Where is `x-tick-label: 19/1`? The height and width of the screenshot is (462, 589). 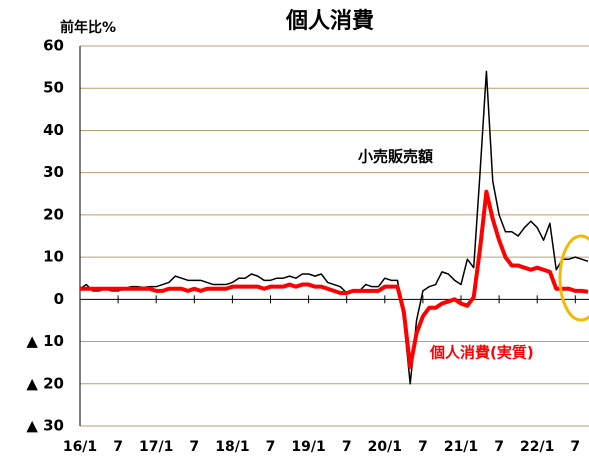
x-tick-label: 19/1 is located at coordinates (308, 447).